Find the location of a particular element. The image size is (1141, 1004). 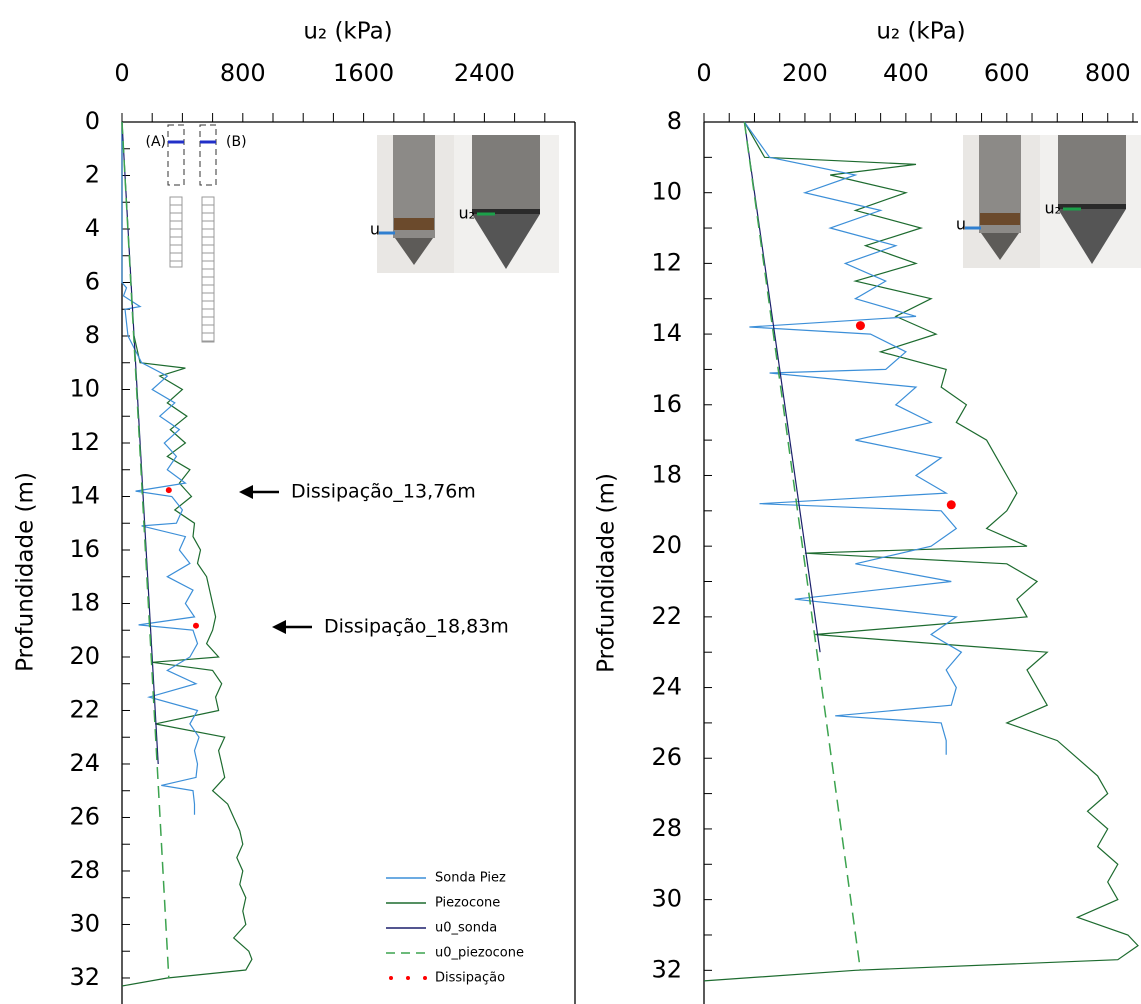

x-tick-label: 600 is located at coordinates (1007, 73).